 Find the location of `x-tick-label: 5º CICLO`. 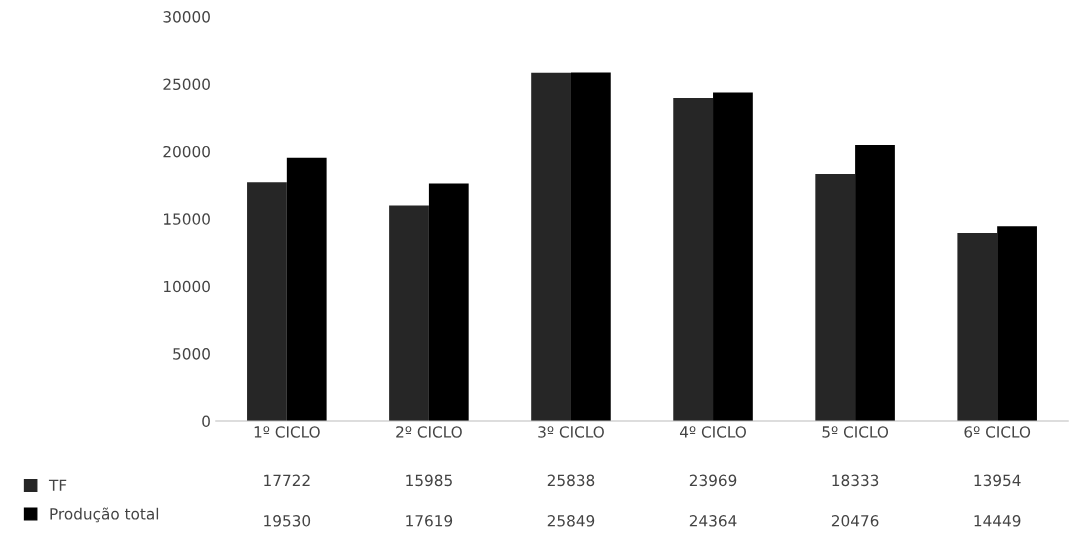

x-tick-label: 5º CICLO is located at coordinates (855, 432).